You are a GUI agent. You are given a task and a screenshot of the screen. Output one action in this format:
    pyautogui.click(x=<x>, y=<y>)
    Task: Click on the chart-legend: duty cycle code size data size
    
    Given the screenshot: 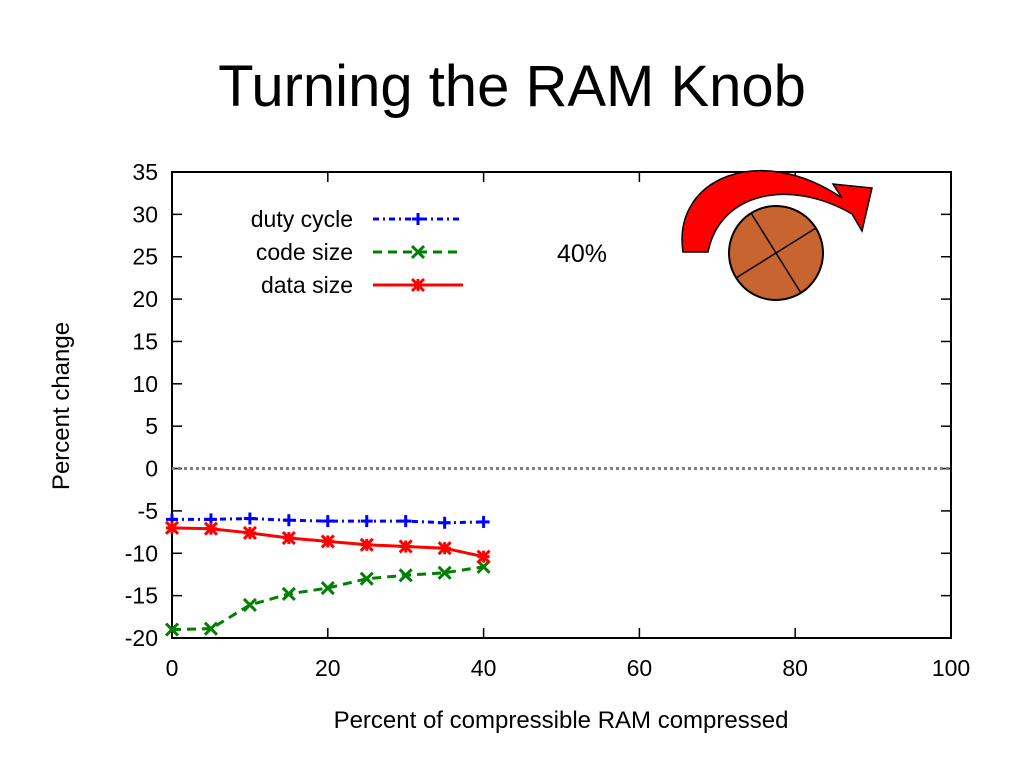 What is the action you would take?
    pyautogui.click(x=357, y=252)
    